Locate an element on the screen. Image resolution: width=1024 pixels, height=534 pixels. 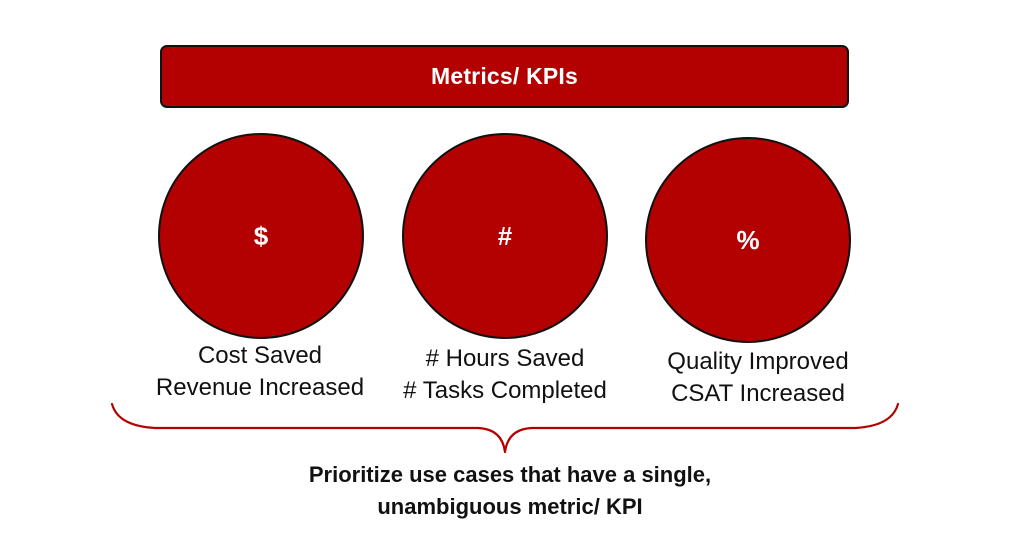
hash-symbol: # is located at coordinates (505, 235).